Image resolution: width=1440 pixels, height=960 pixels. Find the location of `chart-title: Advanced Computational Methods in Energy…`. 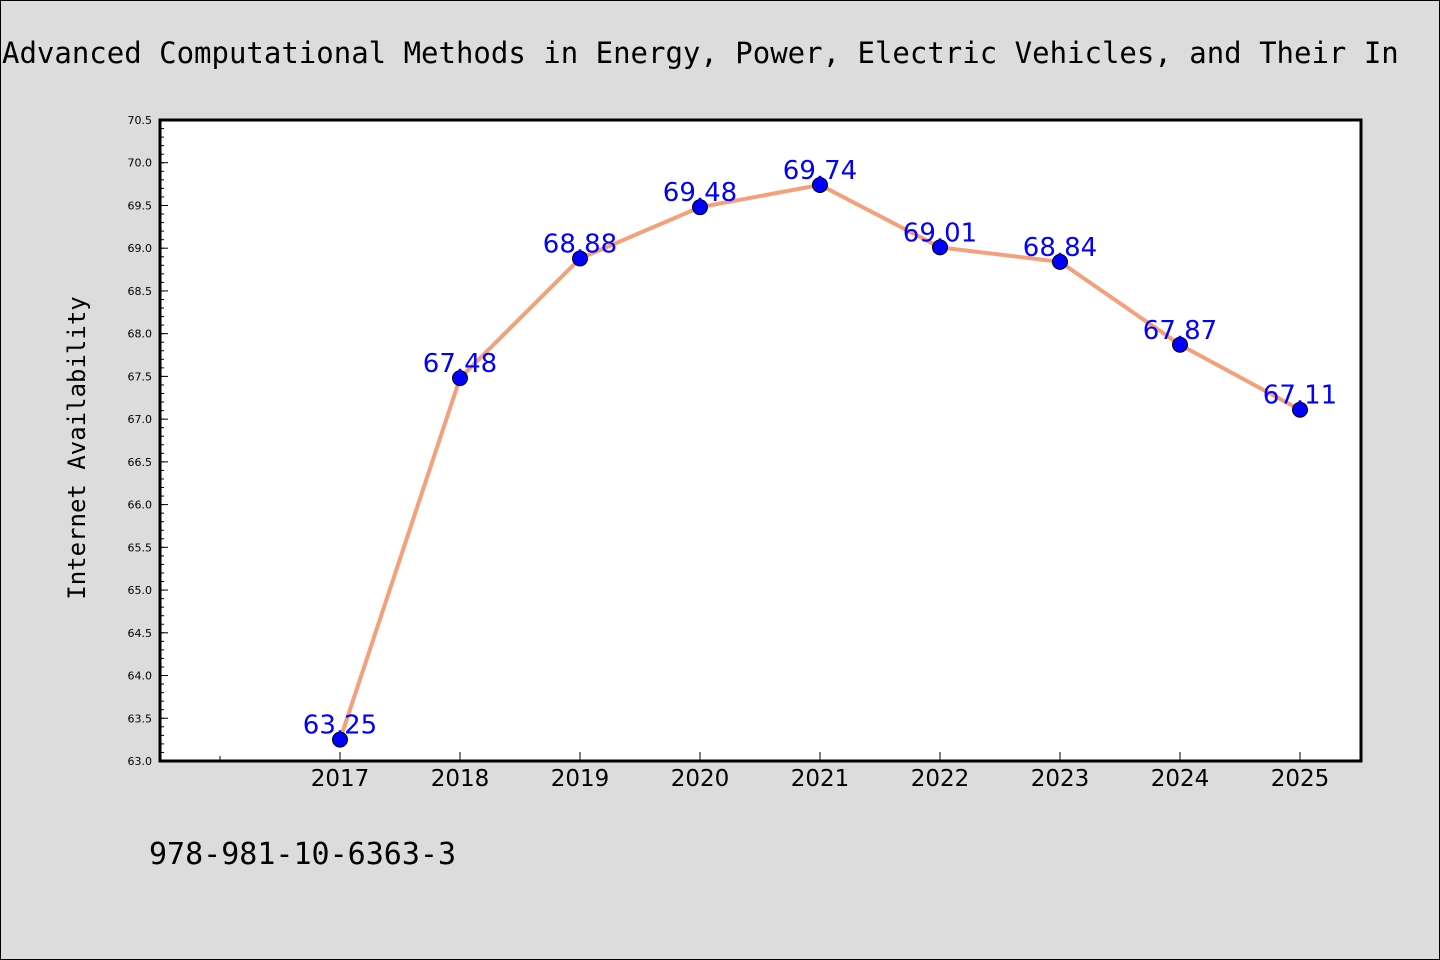

chart-title: Advanced Computational Methods in Energy… is located at coordinates (700, 53).